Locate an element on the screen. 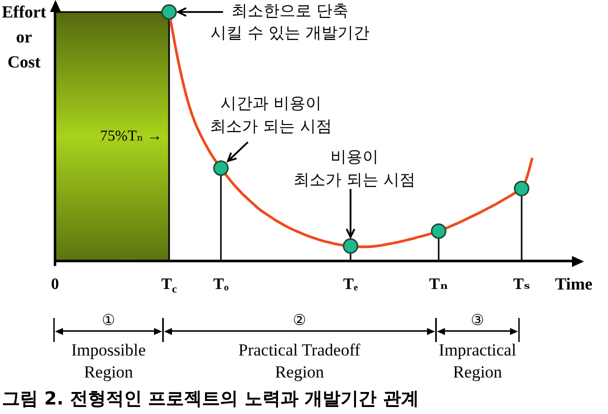  x-tick-label: 0 is located at coordinates (55, 285).